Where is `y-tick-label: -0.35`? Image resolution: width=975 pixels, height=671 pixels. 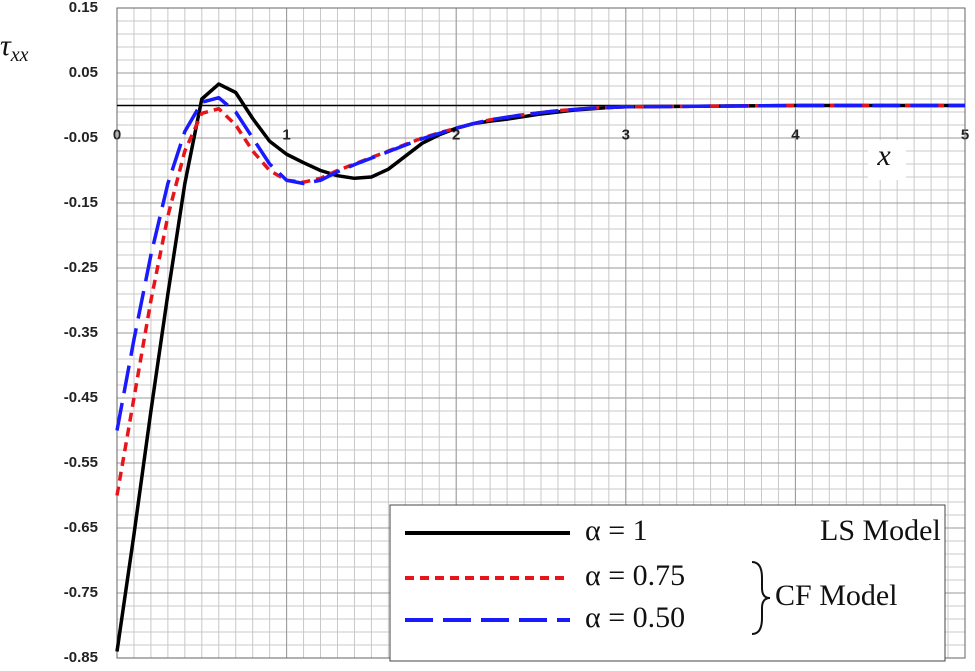
y-tick-label: -0.35 is located at coordinates (81, 332).